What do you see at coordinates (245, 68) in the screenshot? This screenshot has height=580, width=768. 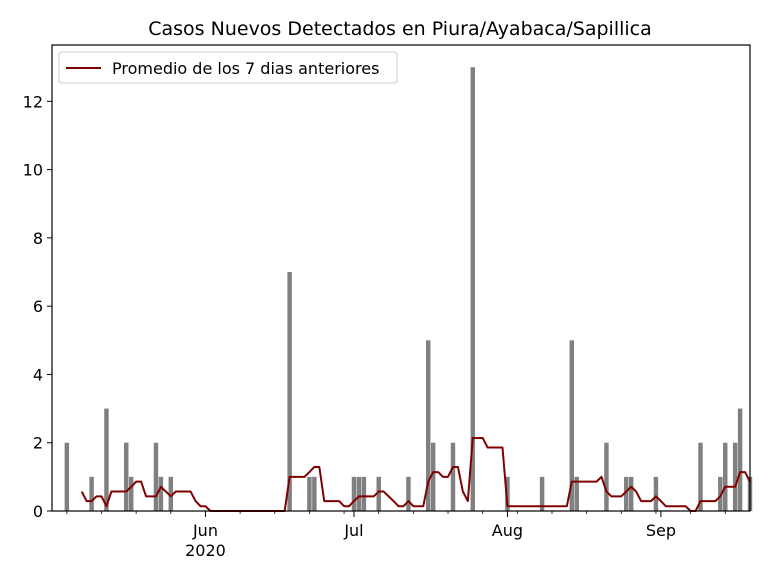 I see `legend-label: Promedio de los 7 dias anteriores` at bounding box center [245, 68].